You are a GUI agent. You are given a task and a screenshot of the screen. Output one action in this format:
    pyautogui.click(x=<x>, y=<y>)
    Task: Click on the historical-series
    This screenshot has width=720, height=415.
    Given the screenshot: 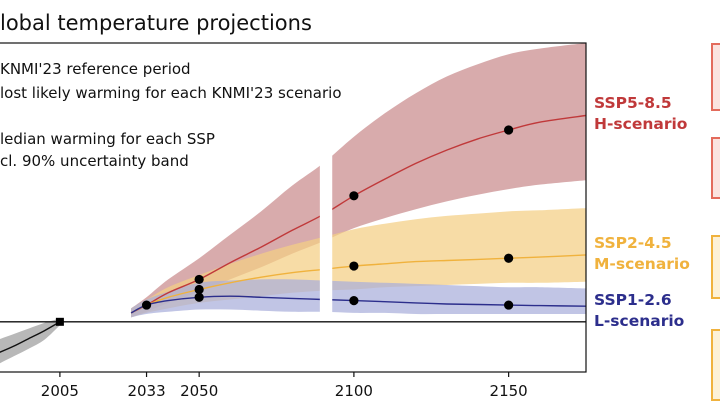 What is the action you would take?
    pyautogui.click(x=30, y=341)
    